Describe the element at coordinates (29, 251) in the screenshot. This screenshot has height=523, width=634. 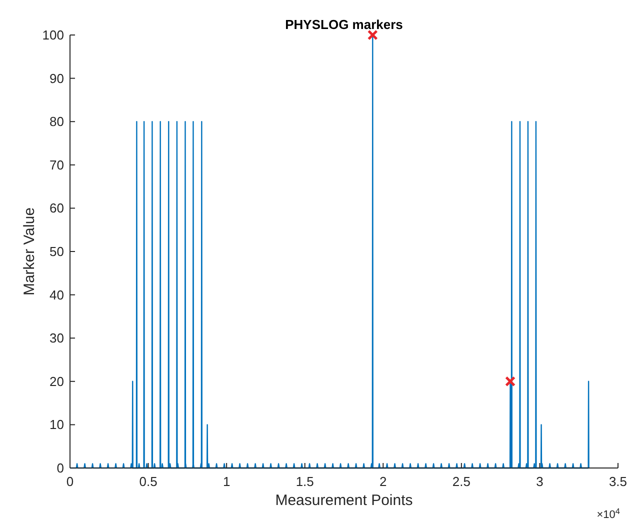
I see `y-axis-title: Marker Value` at that location.